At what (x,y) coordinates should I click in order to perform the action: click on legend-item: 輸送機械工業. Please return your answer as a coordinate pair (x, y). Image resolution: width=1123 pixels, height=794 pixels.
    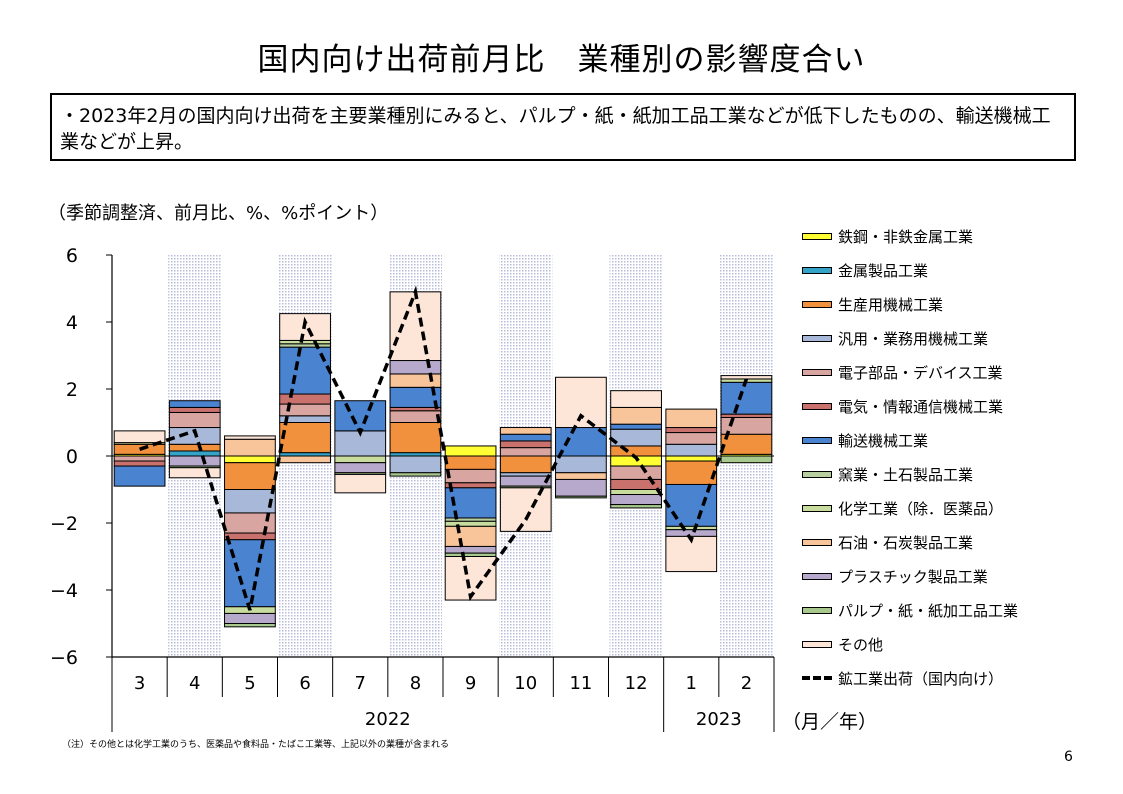
    Looking at the image, I should click on (865, 440).